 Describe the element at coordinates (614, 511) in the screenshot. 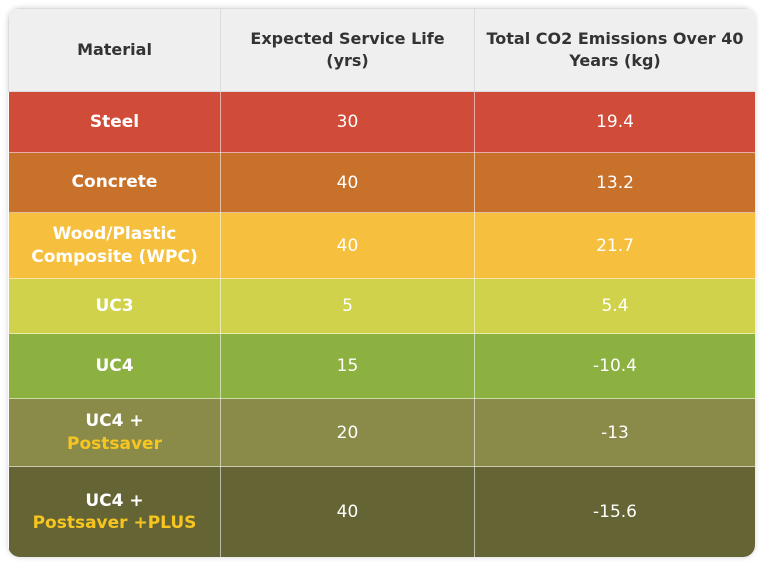

I see `co2-cell: -15.6` at that location.